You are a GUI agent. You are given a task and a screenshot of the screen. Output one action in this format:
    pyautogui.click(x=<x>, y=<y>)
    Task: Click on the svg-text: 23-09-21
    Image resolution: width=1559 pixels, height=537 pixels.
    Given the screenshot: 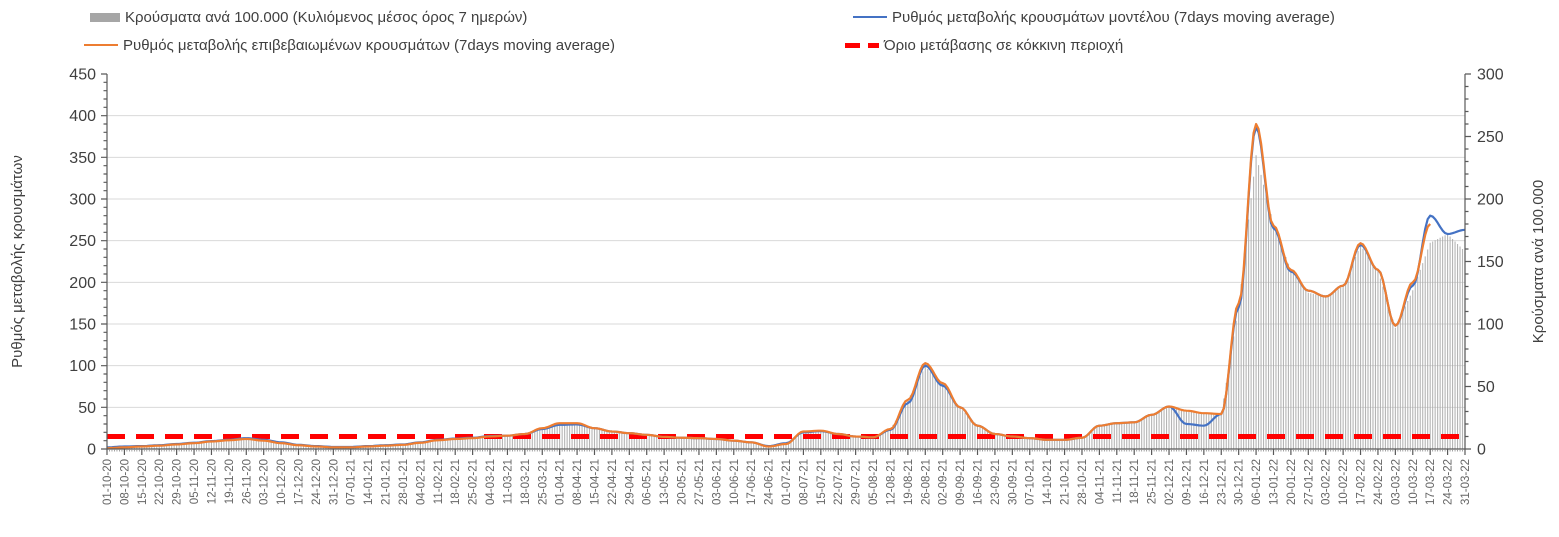 What is the action you would take?
    pyautogui.click(x=996, y=482)
    